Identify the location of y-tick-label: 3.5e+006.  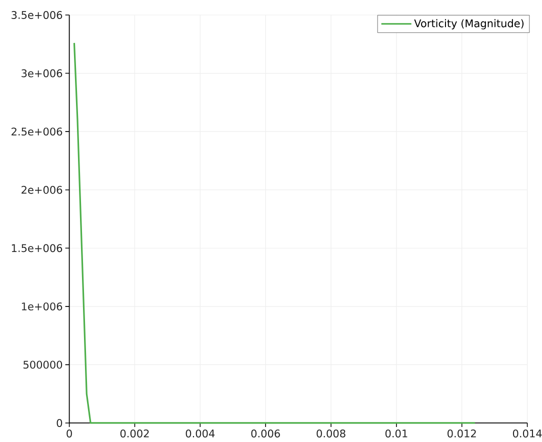
(37, 15).